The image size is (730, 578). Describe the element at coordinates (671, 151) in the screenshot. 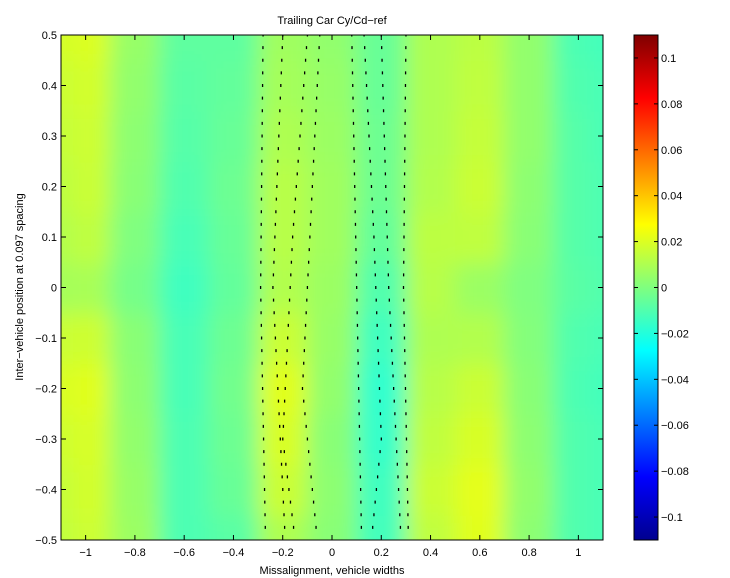

I see `colorbar-tick-label: 0.06` at that location.